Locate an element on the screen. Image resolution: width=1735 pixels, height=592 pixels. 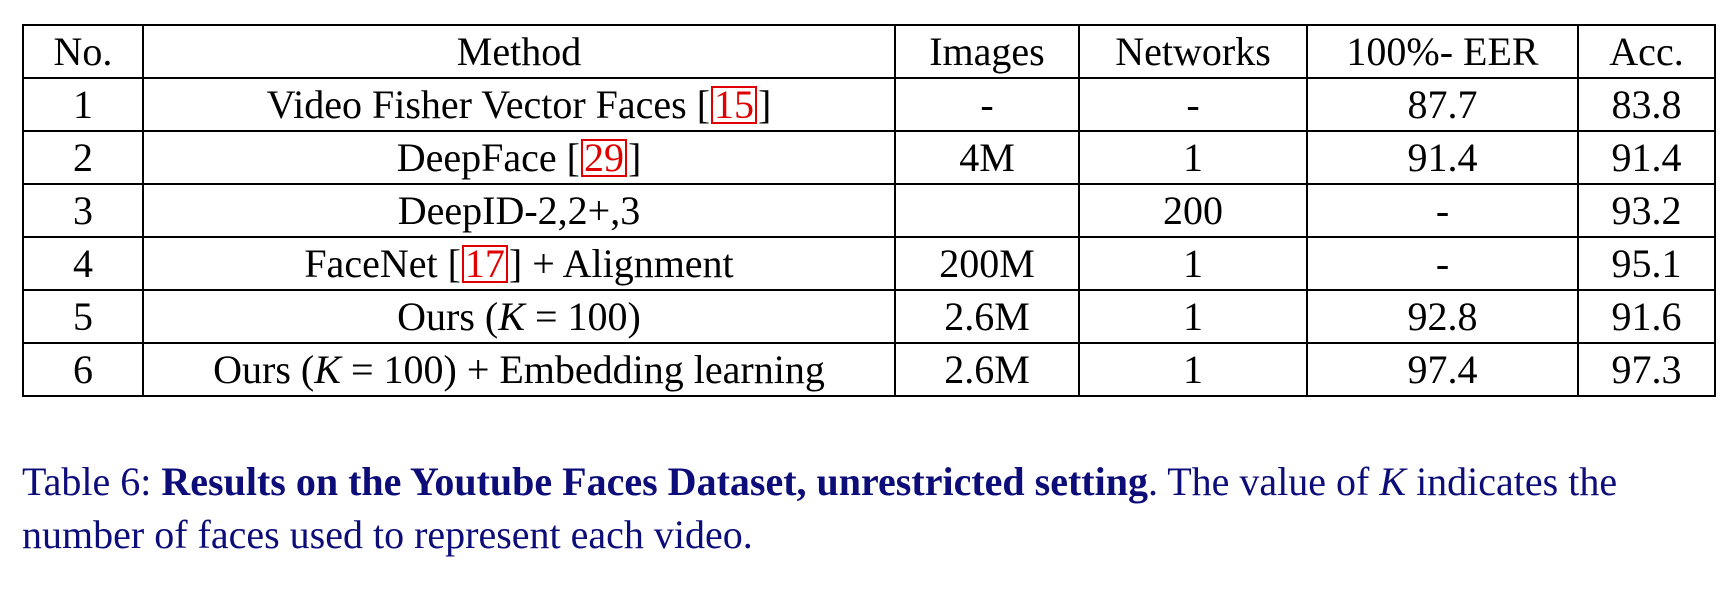
cell-eer: 97.4 is located at coordinates (1442, 369).